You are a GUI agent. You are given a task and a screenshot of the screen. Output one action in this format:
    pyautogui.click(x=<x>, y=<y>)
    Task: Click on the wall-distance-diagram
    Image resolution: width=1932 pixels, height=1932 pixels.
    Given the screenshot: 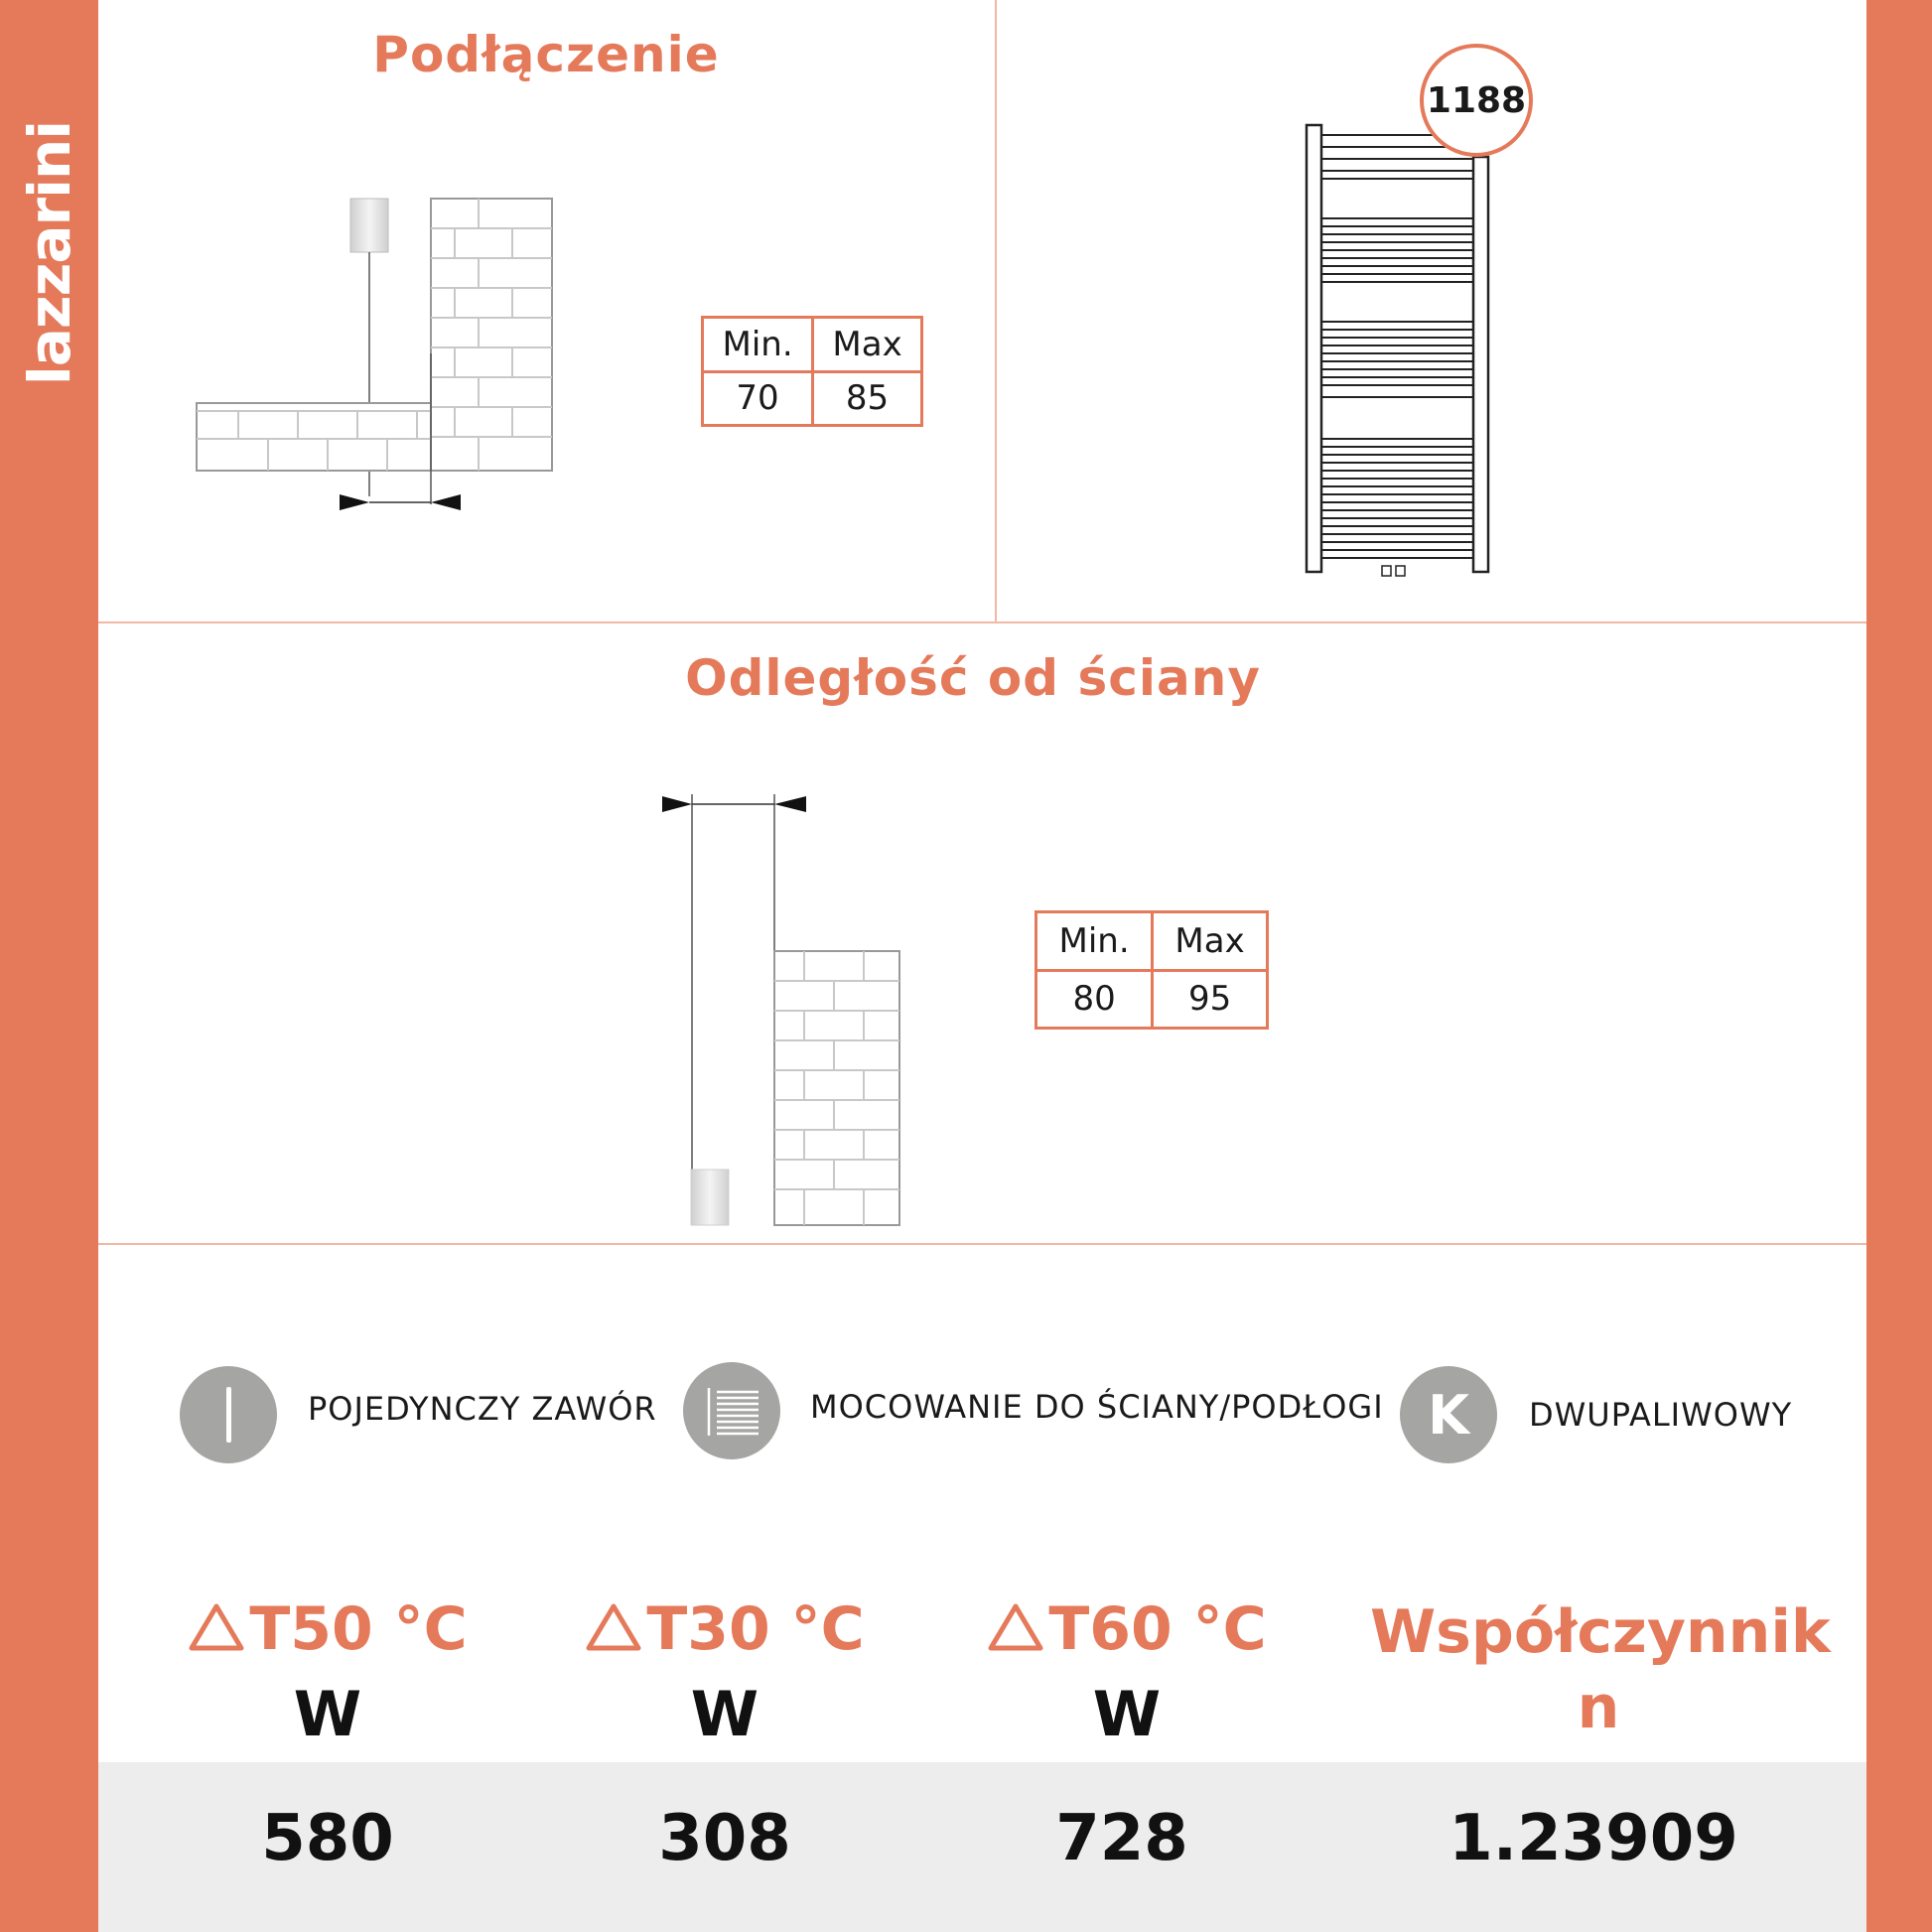 What is the action you would take?
    pyautogui.click(x=781, y=1010)
    